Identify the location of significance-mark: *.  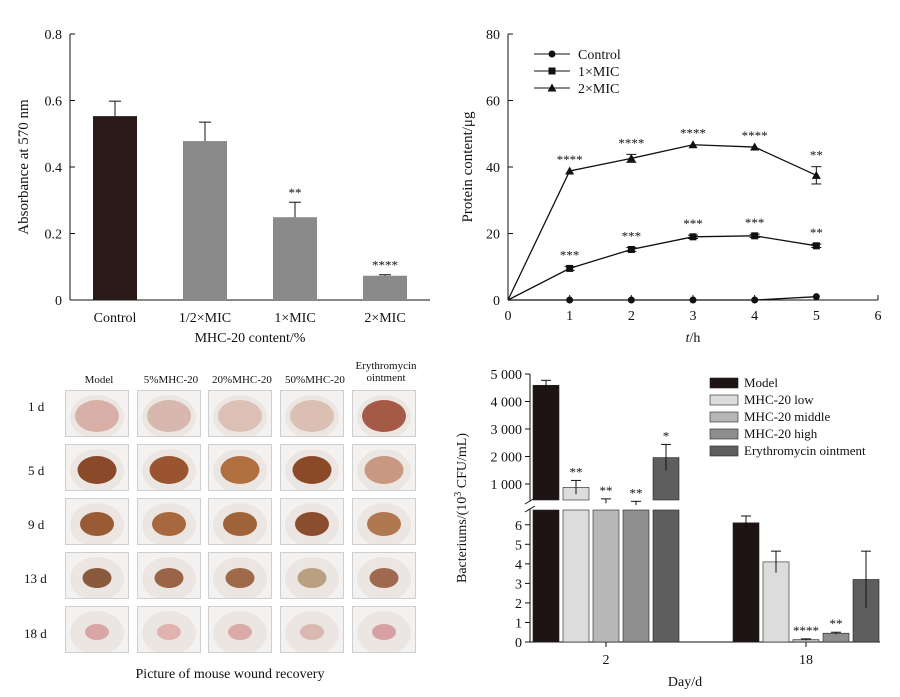
(666, 435).